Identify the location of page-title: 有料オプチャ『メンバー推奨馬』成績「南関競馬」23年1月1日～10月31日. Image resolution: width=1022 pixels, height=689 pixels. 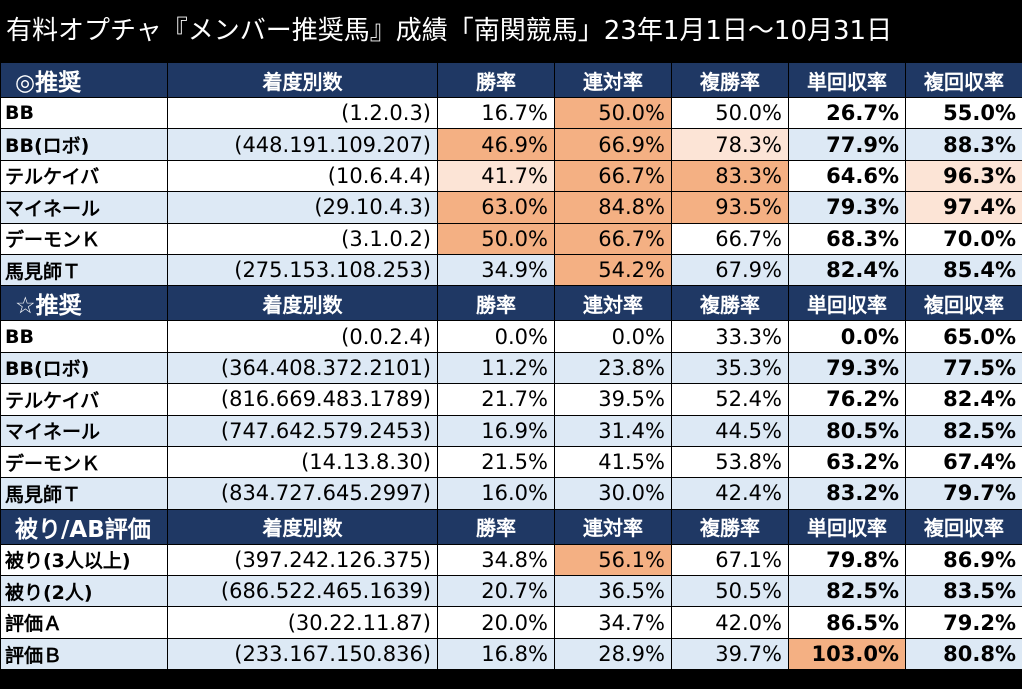
(511, 31).